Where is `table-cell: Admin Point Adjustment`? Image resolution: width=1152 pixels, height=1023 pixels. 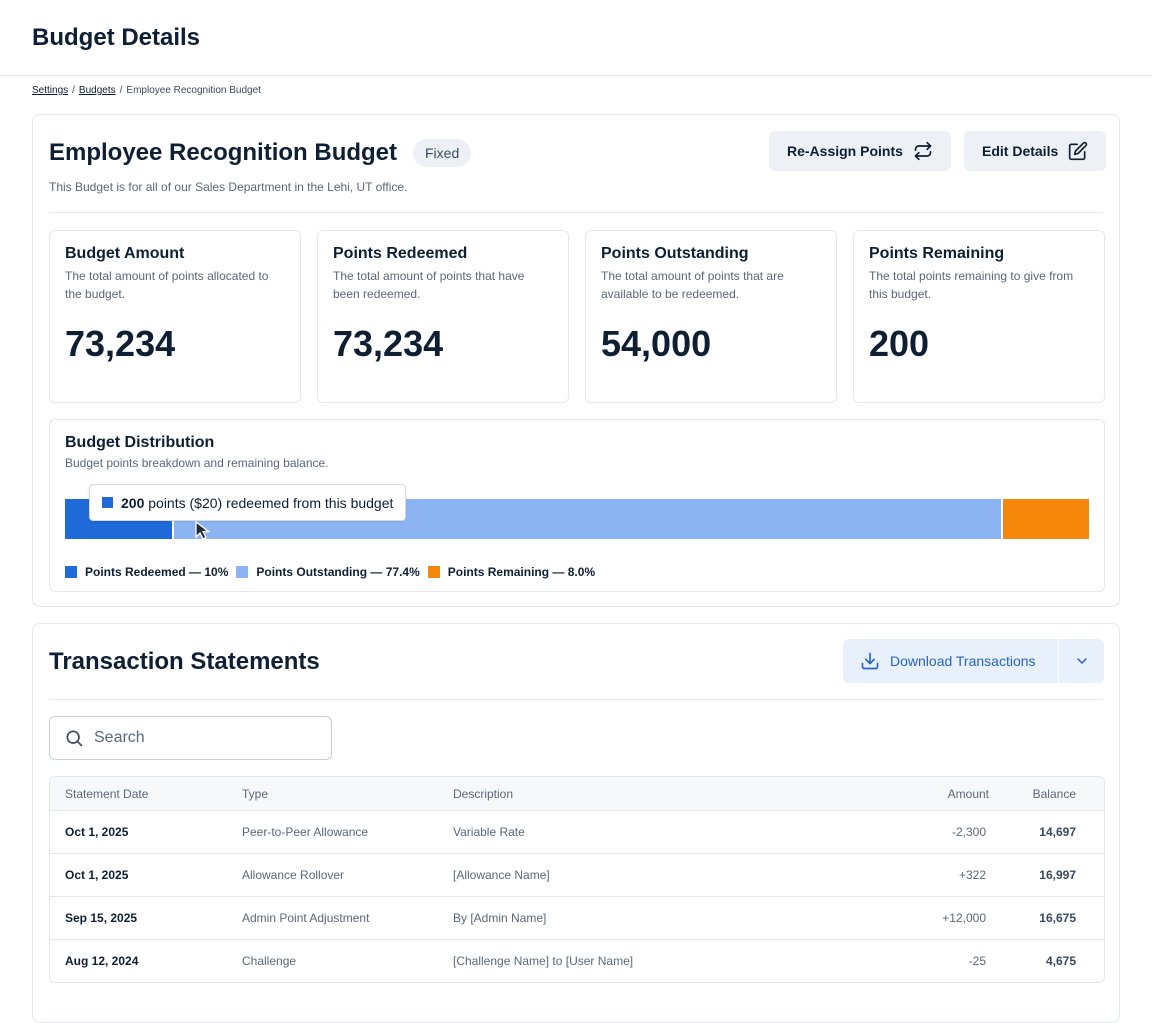 table-cell: Admin Point Adjustment is located at coordinates (306, 918).